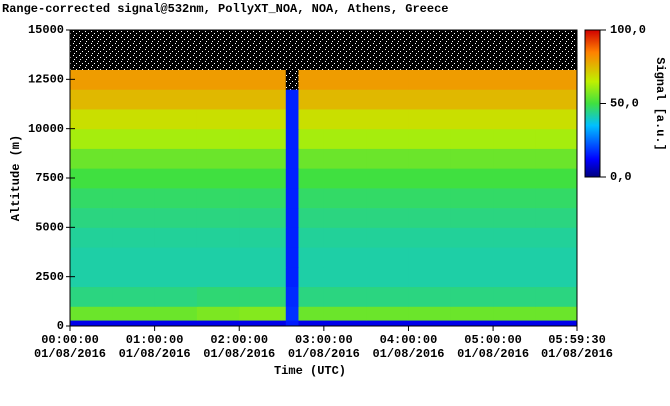 This screenshot has width=670, height=406. Describe the element at coordinates (49, 228) in the screenshot. I see `y-tick-label: 5000` at that location.